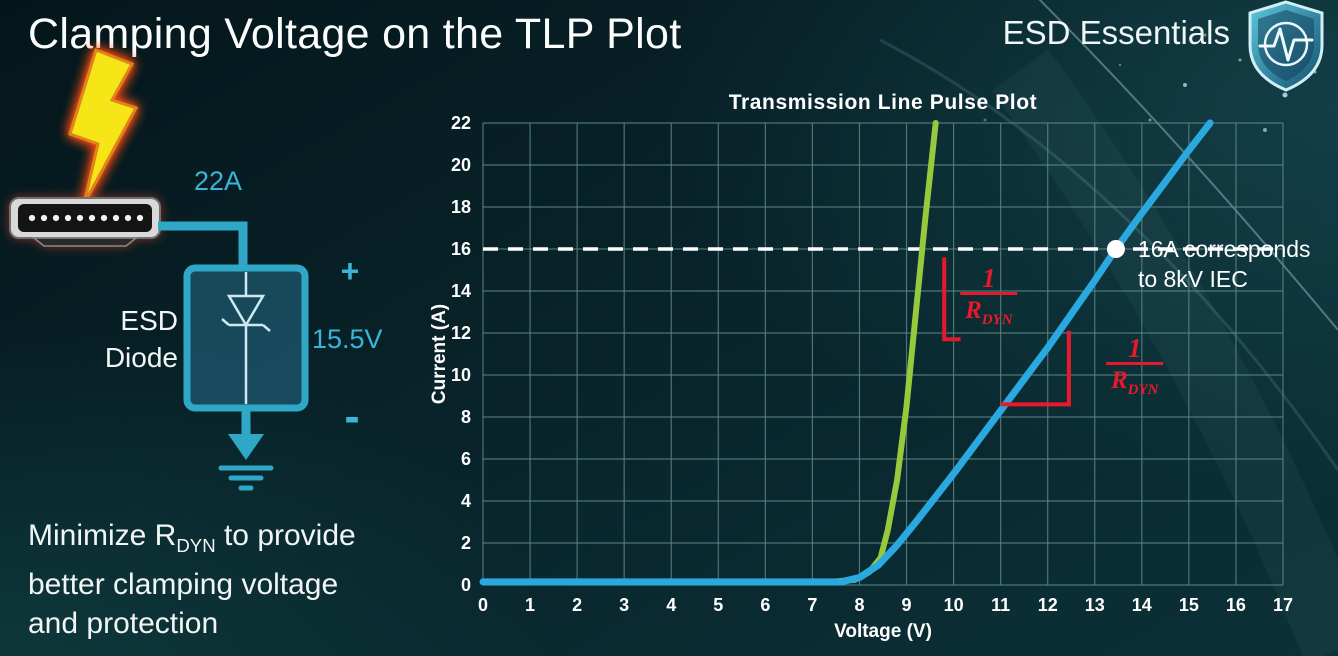 This screenshot has width=1338, height=656. Describe the element at coordinates (1116, 32) in the screenshot. I see `brand-title: ESD Essentials` at that location.